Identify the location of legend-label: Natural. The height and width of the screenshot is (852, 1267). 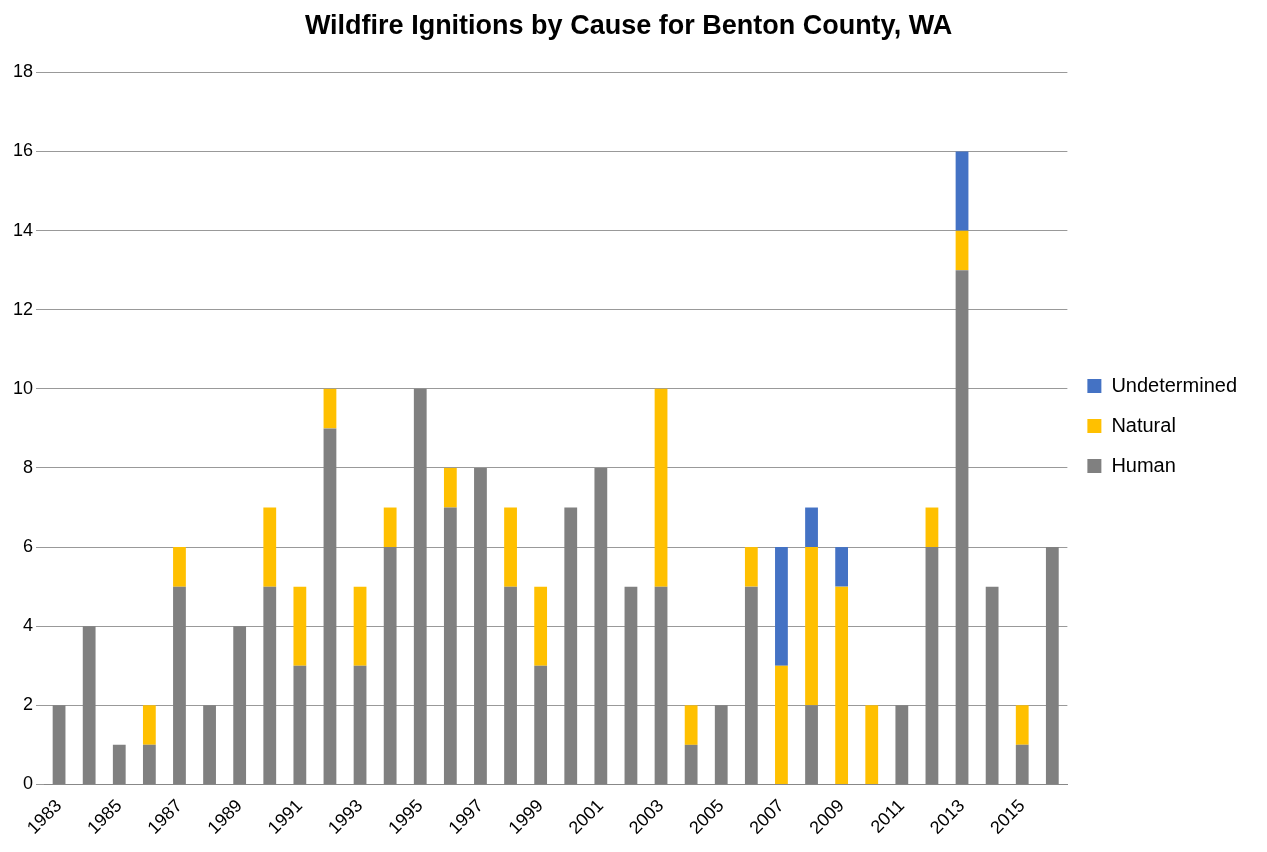
(1143, 424).